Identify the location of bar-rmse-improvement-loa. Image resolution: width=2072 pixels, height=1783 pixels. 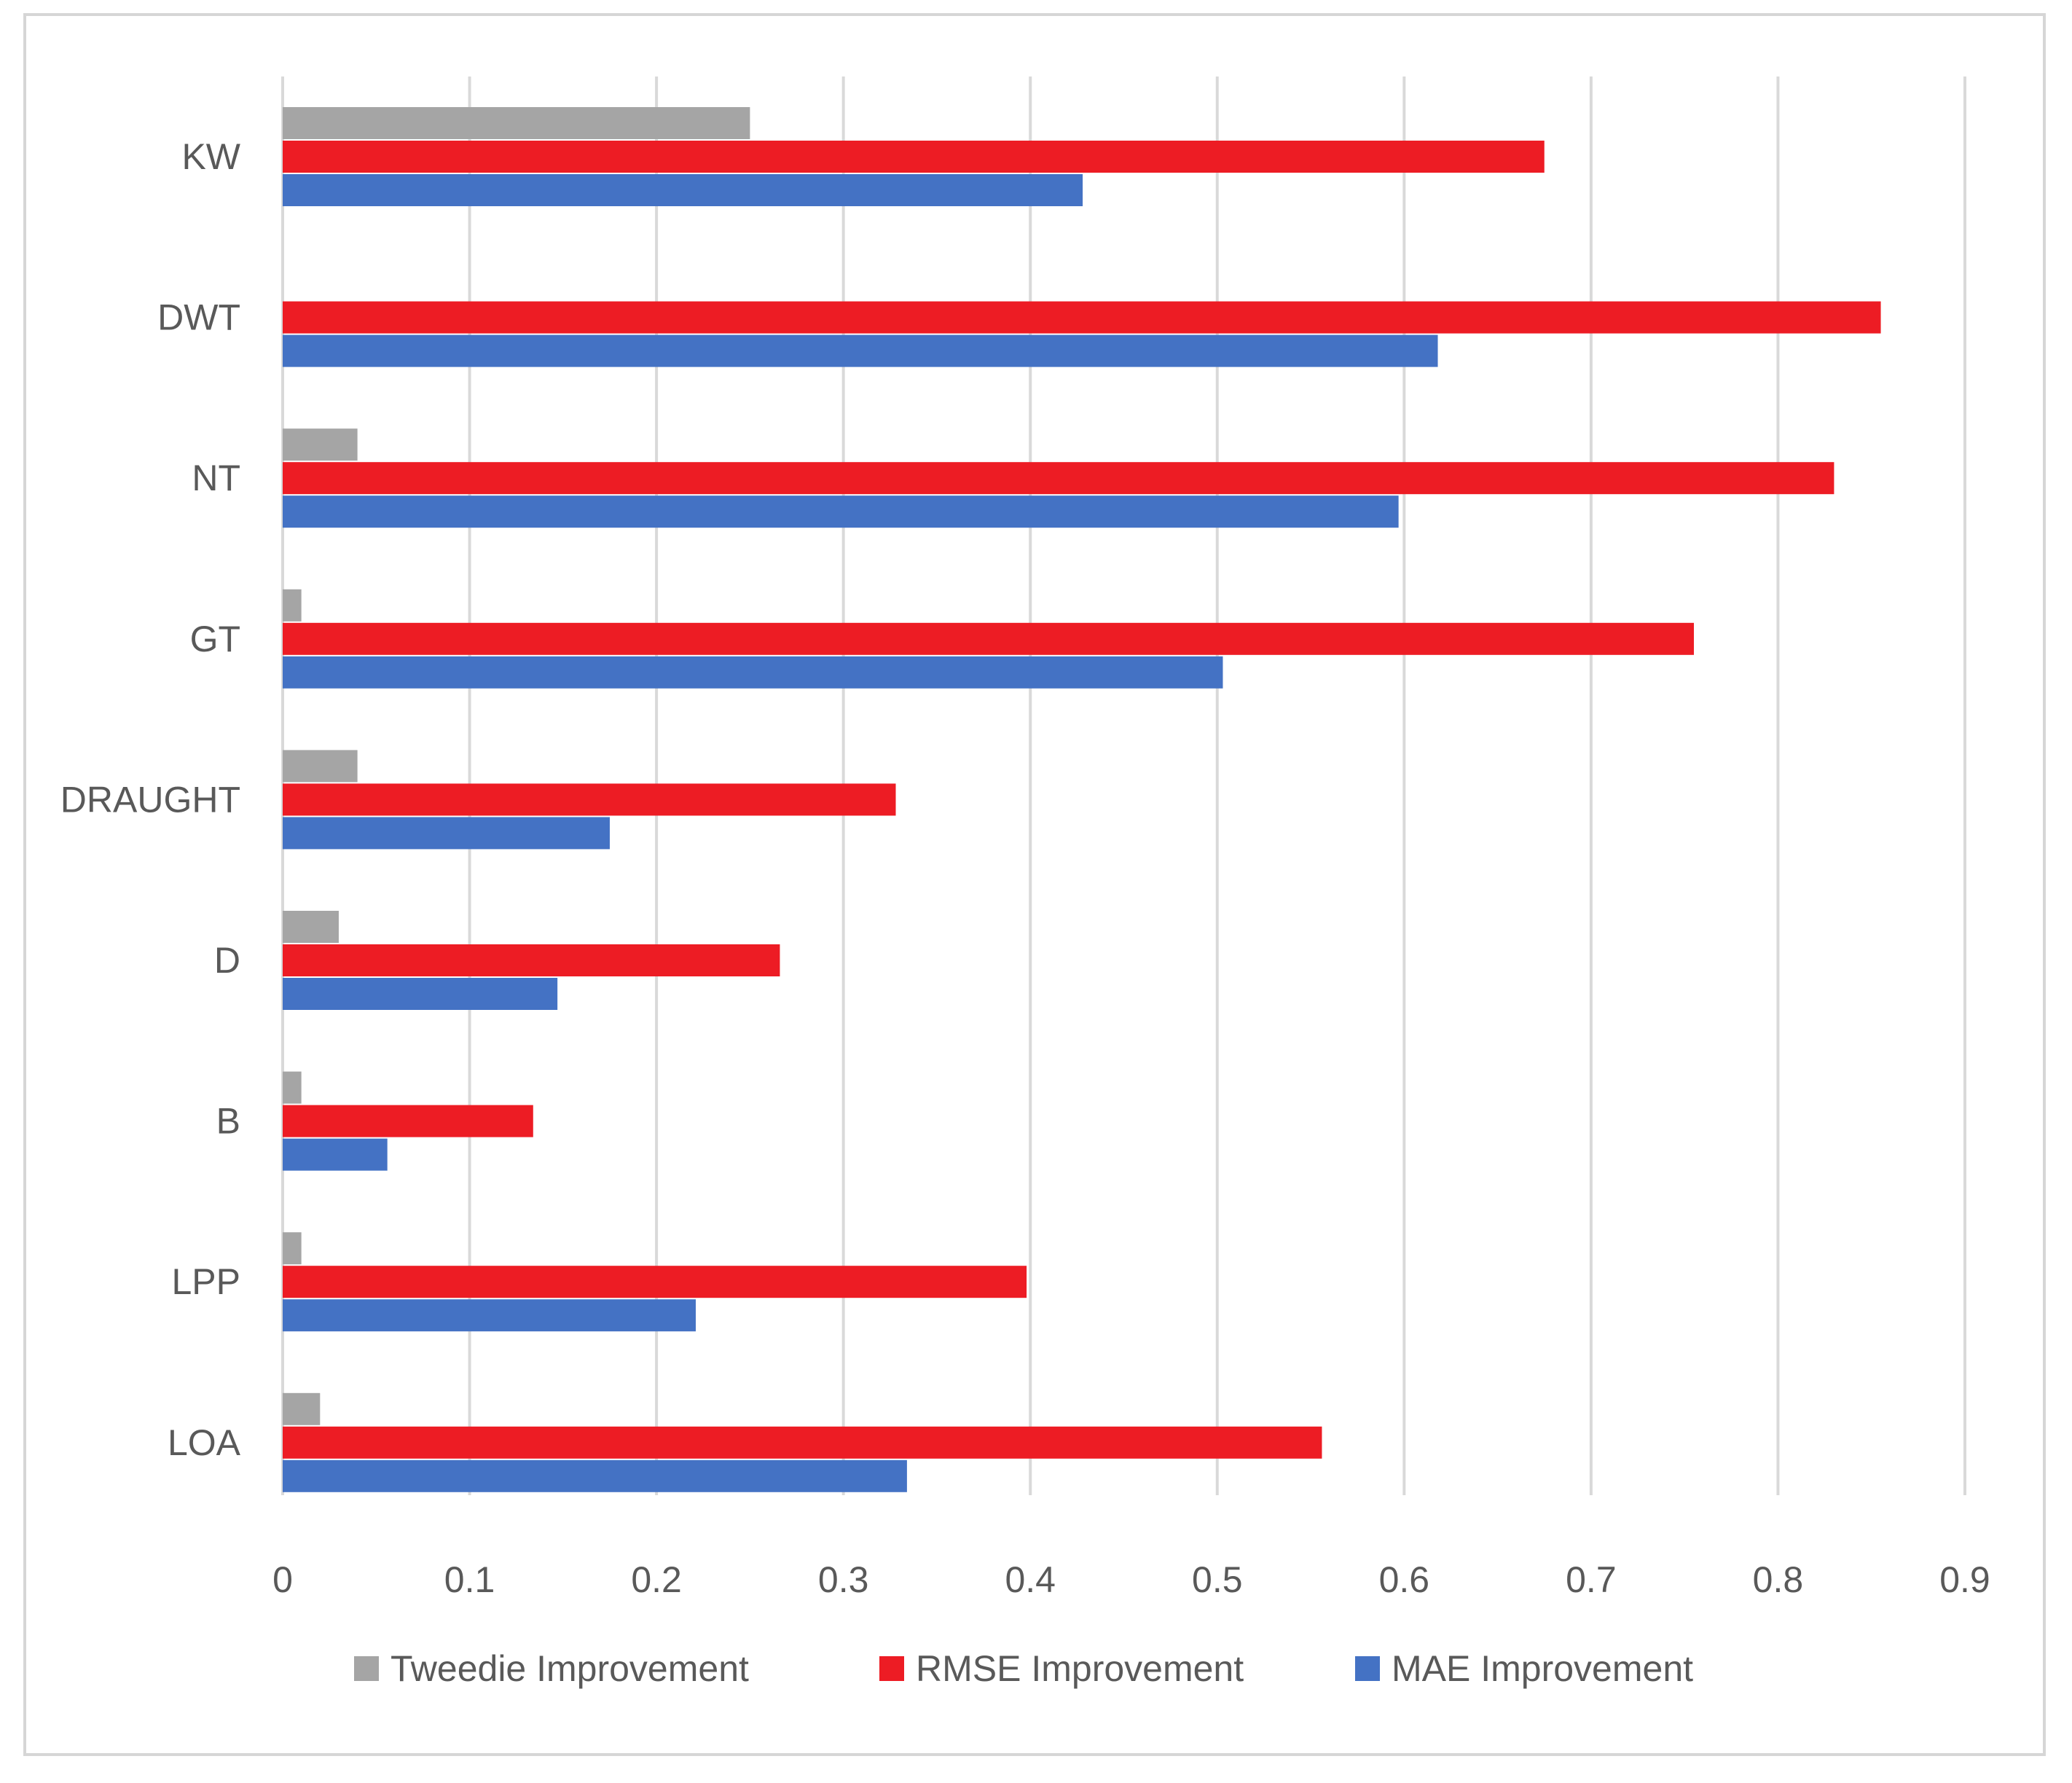
(802, 1442).